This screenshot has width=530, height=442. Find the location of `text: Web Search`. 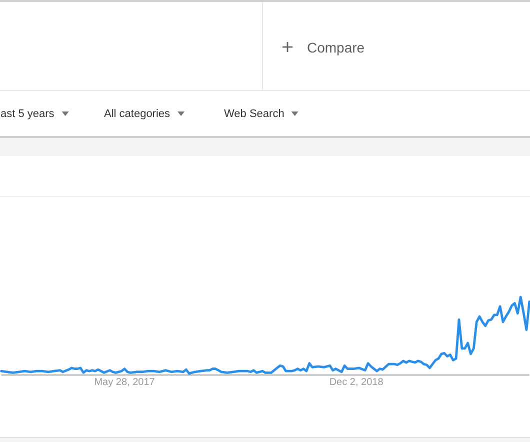

text: Web Search is located at coordinates (254, 114).